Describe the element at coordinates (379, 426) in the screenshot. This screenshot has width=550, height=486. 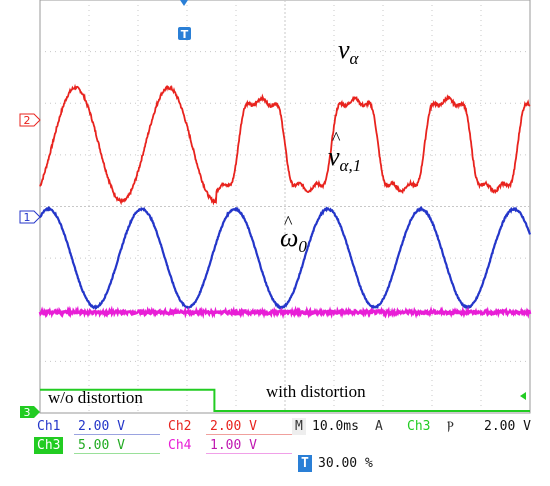
I see `trigger-mode-label: A` at that location.